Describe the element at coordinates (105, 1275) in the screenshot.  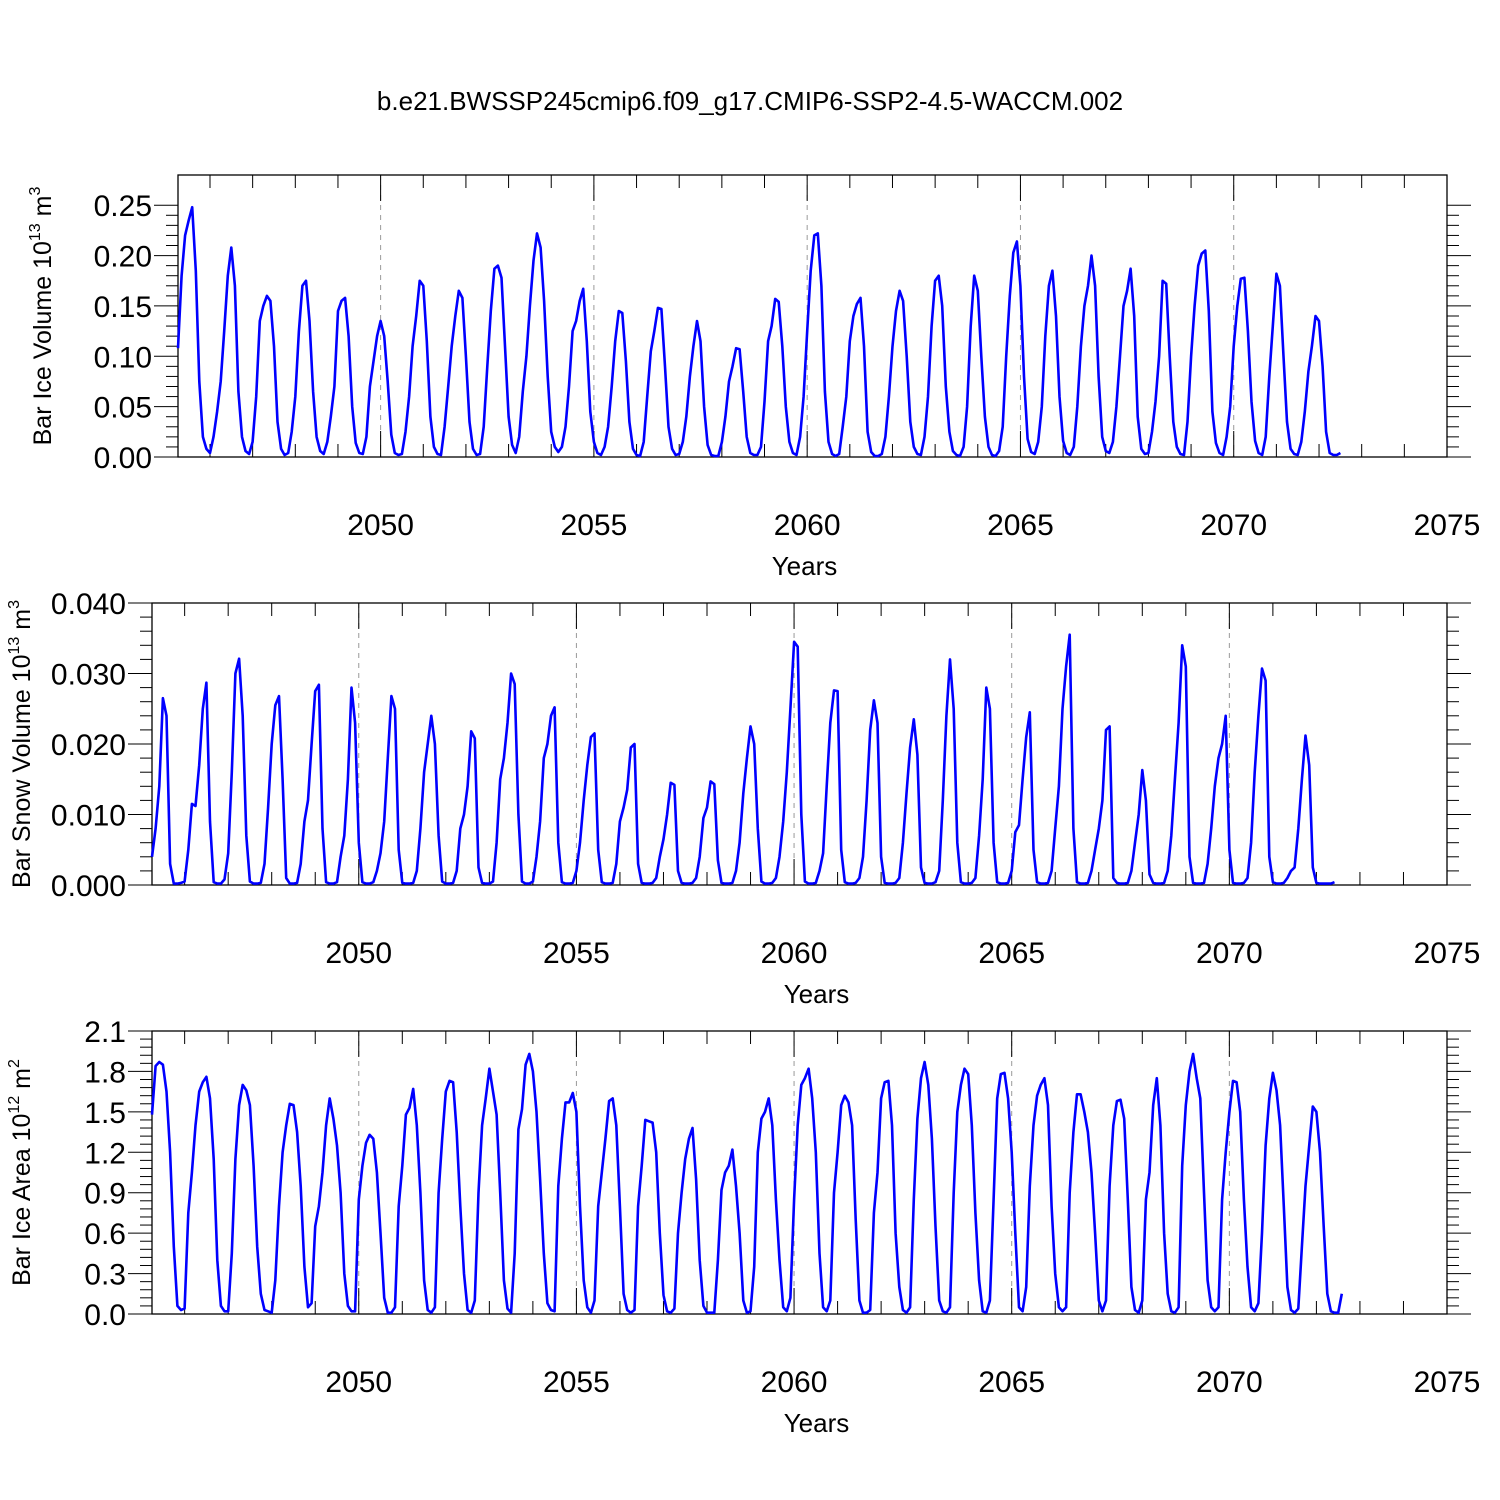
I see `y-tick-label: 0.3` at that location.